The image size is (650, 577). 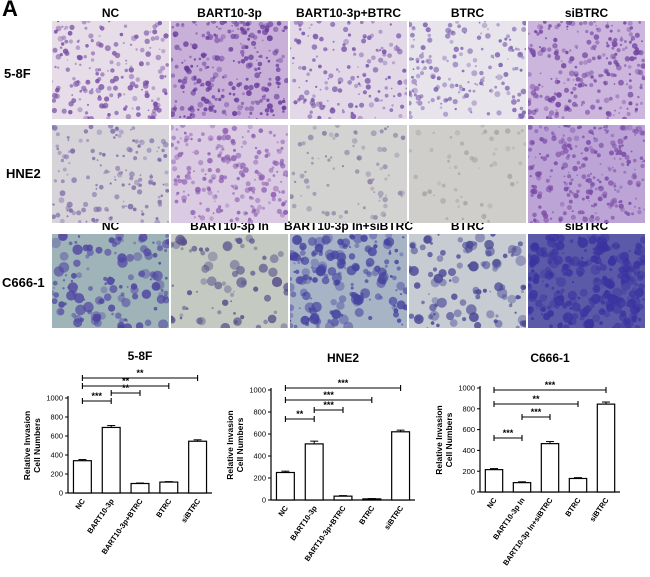 I want to click on column-label: BTRC, so click(x=467, y=13).